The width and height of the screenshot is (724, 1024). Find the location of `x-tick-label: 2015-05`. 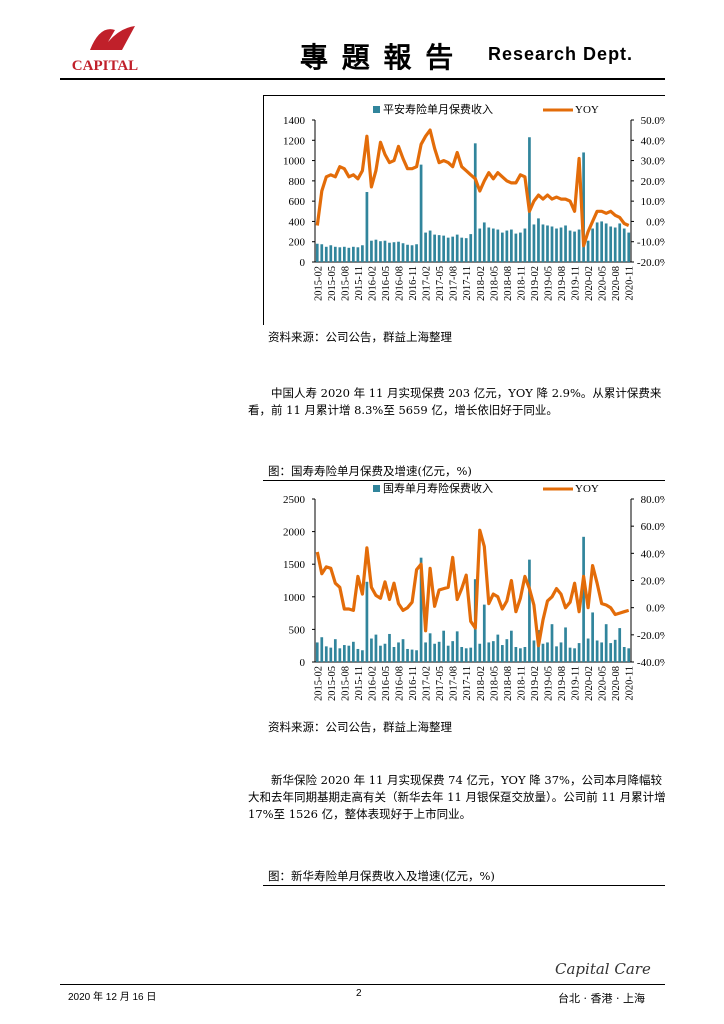

x-tick-label: 2015-05 is located at coordinates (332, 683).